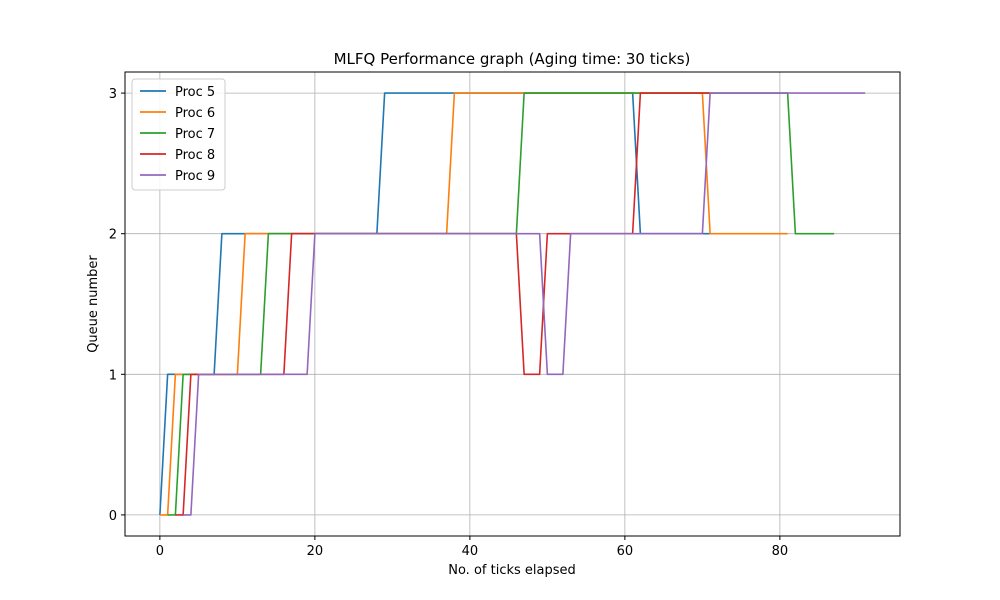 This screenshot has width=1000, height=600. I want to click on y-tick-label: 0, so click(113, 516).